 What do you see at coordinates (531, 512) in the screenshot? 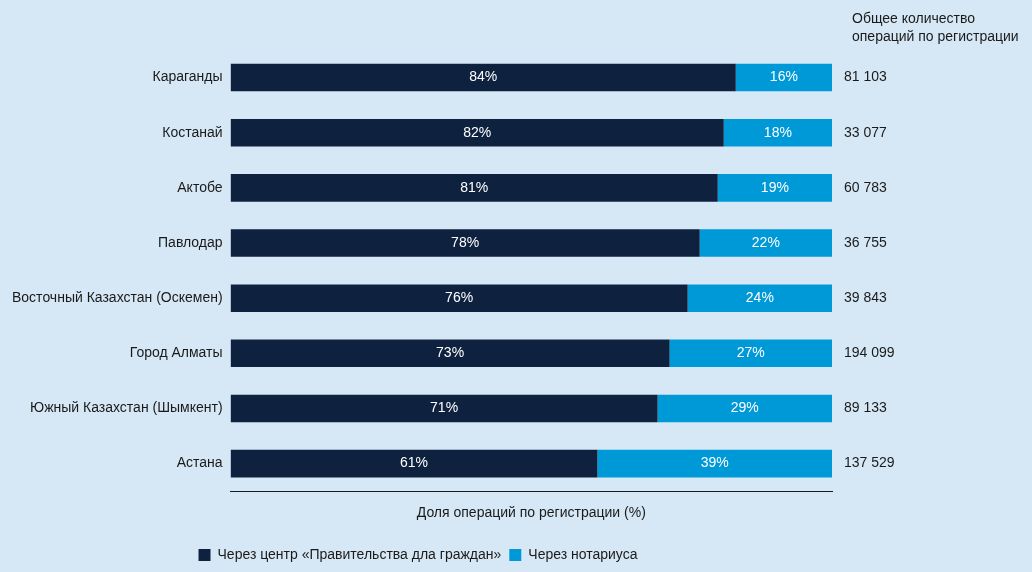
I see `x-axis-title: Доля операций по регистрации (%)` at bounding box center [531, 512].